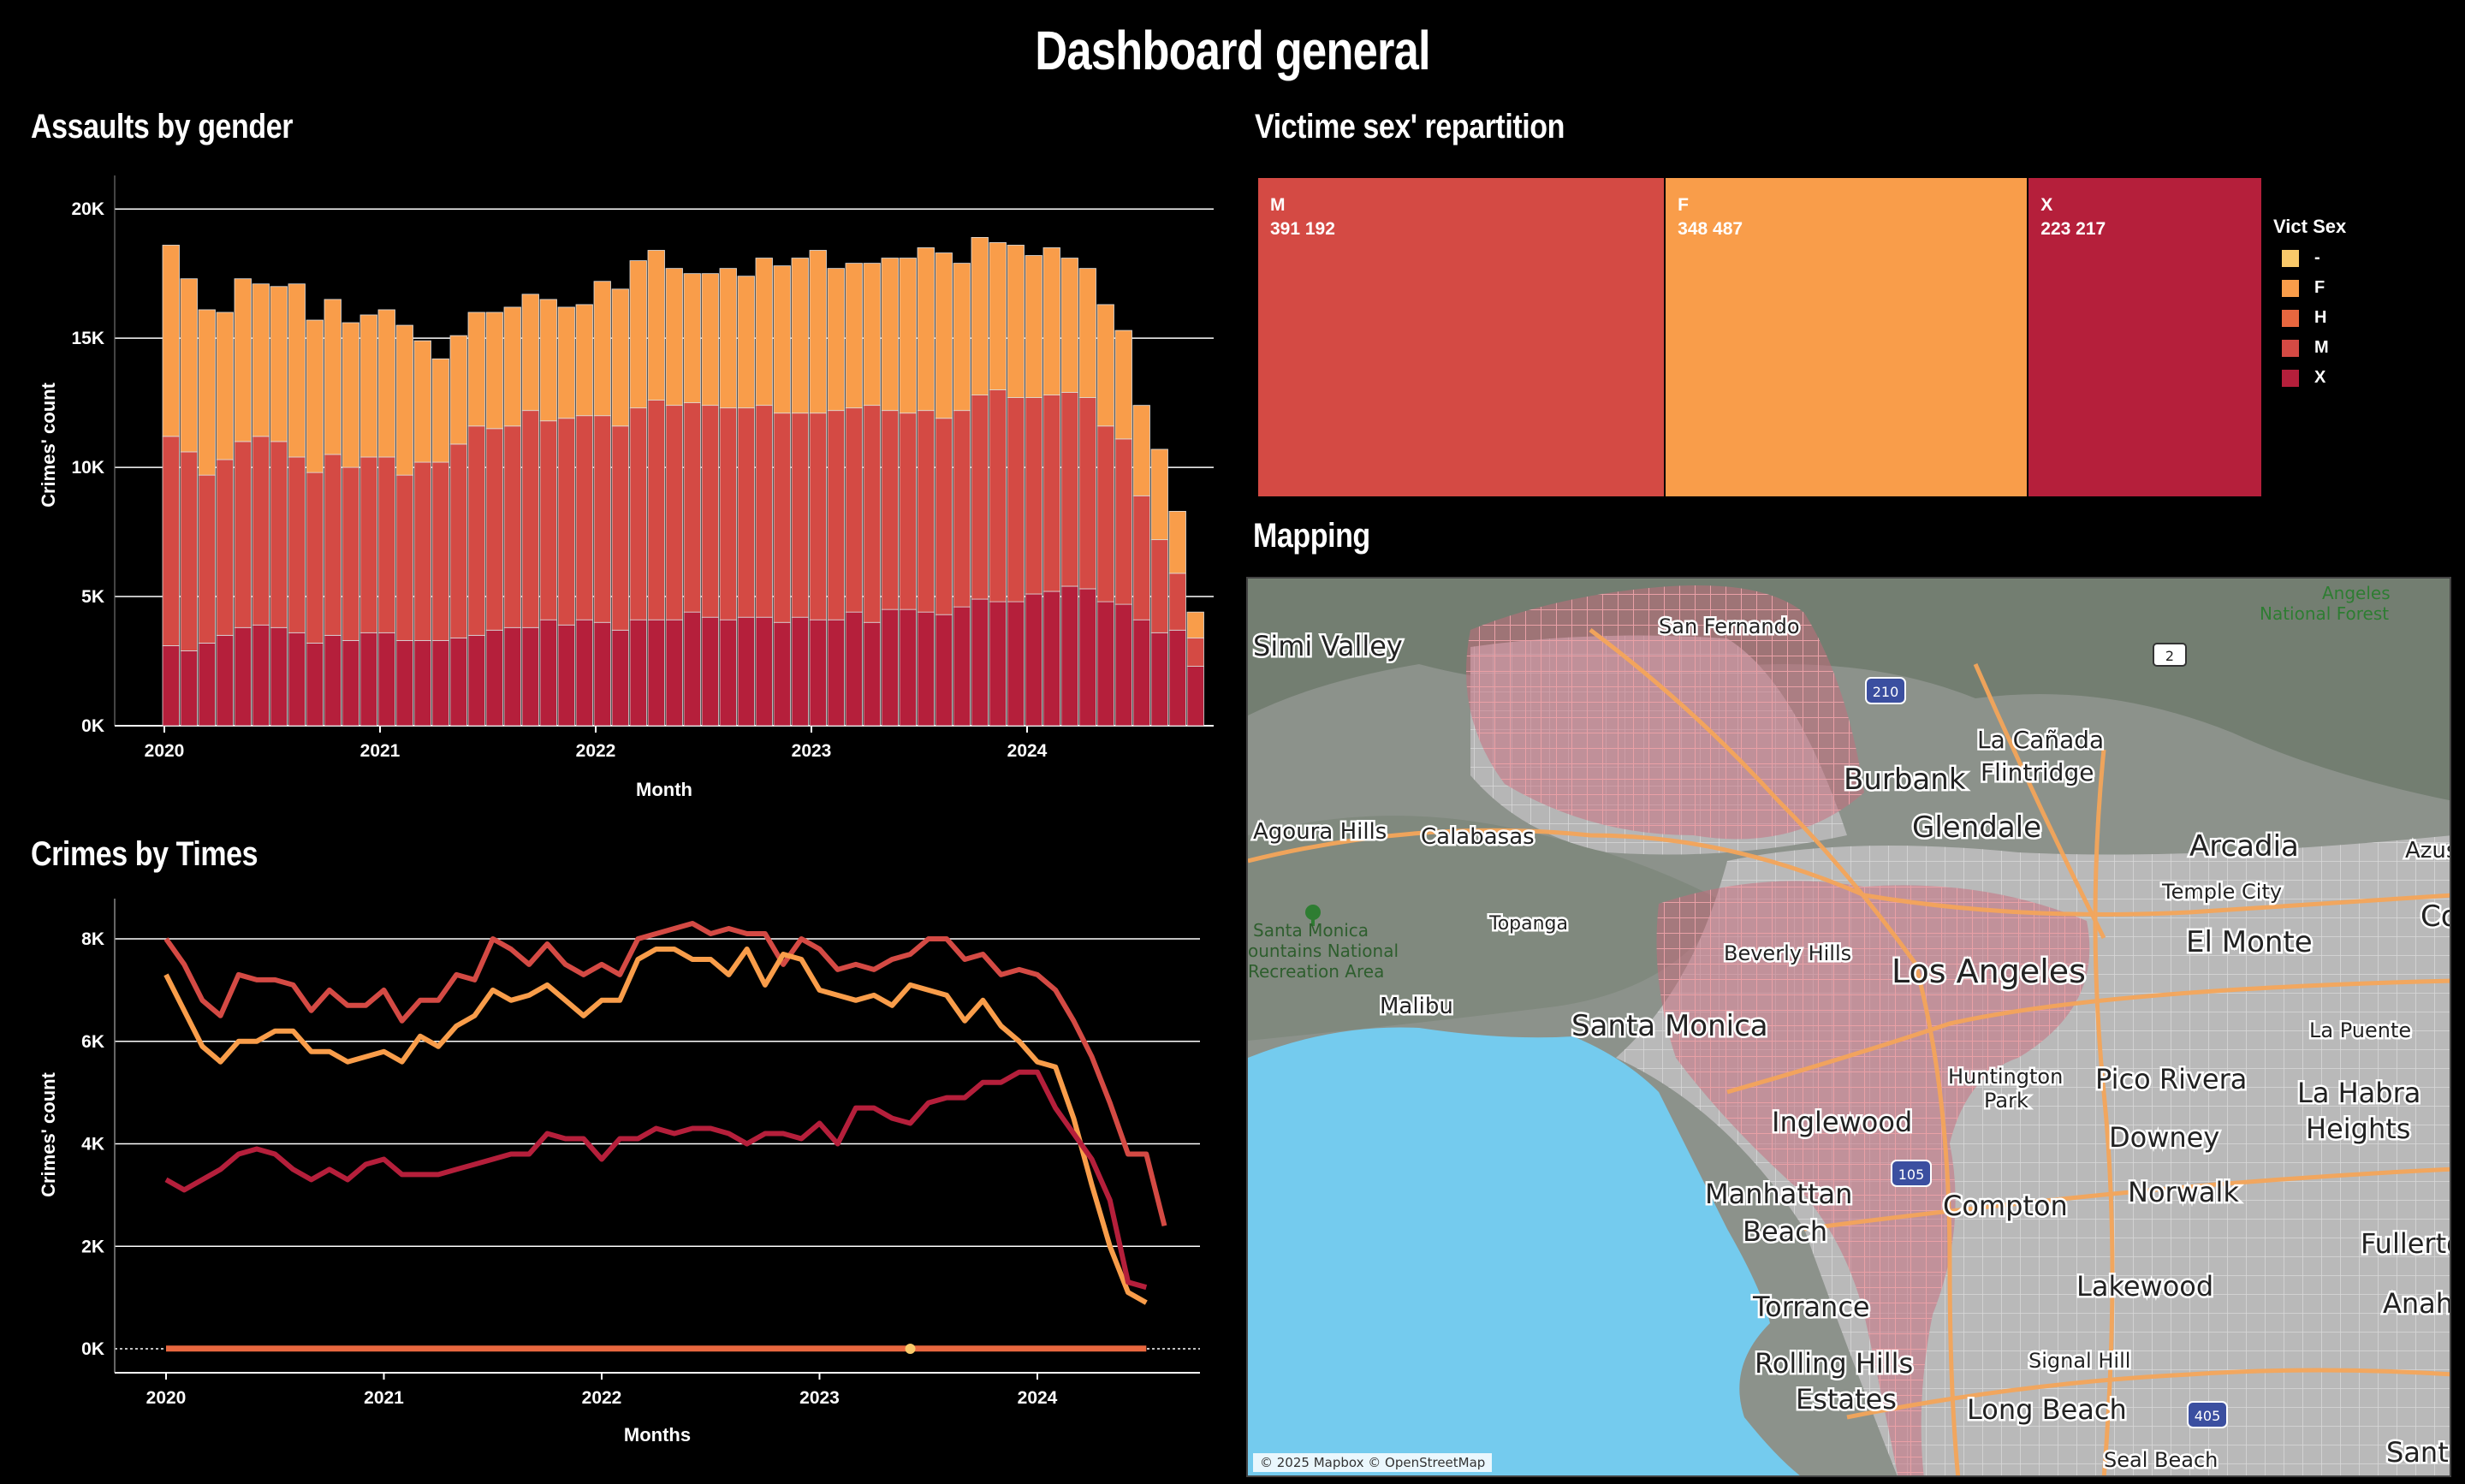 Image resolution: width=2465 pixels, height=1484 pixels. I want to click on place-topanga: Topanga, so click(1528, 924).